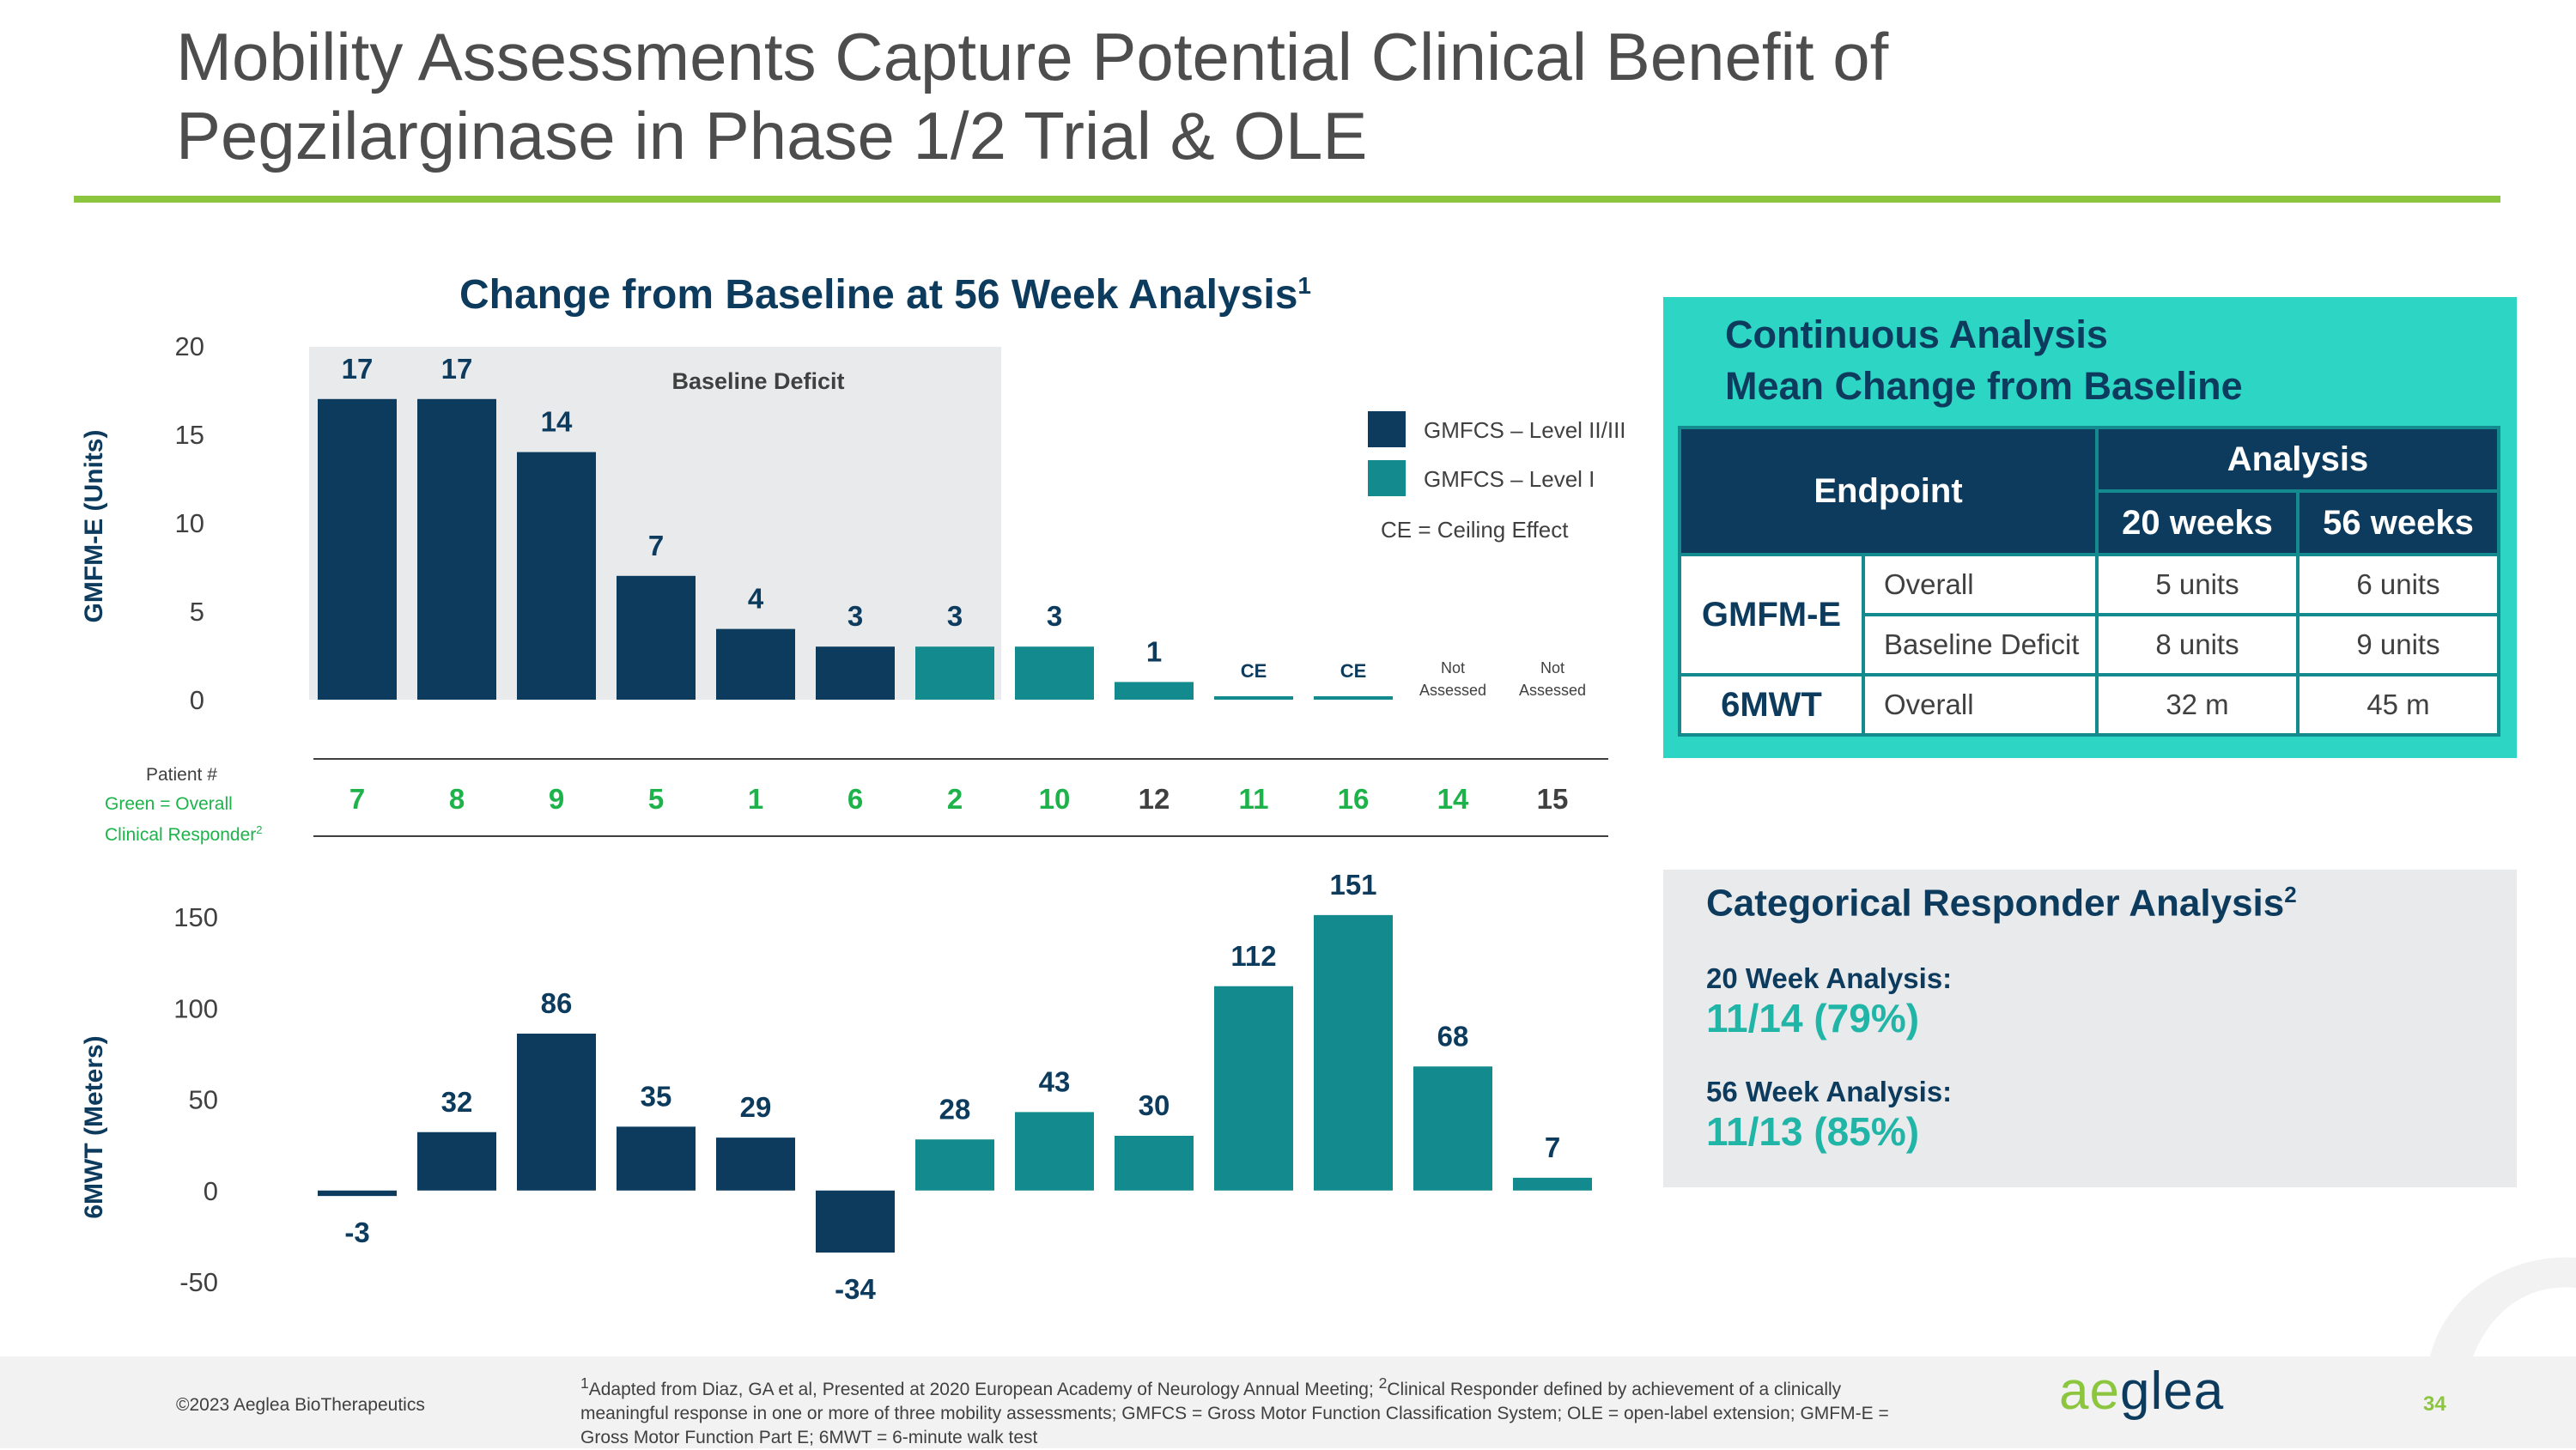 This screenshot has width=2576, height=1450. I want to click on y-tick-label: 50, so click(203, 1100).